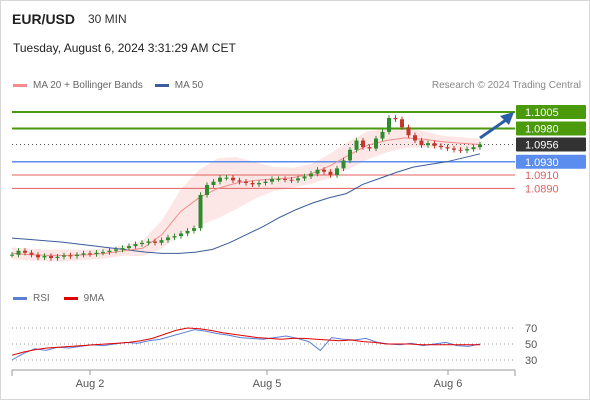  Describe the element at coordinates (31, 298) in the screenshot. I see `legend-rsi: RSI` at that location.